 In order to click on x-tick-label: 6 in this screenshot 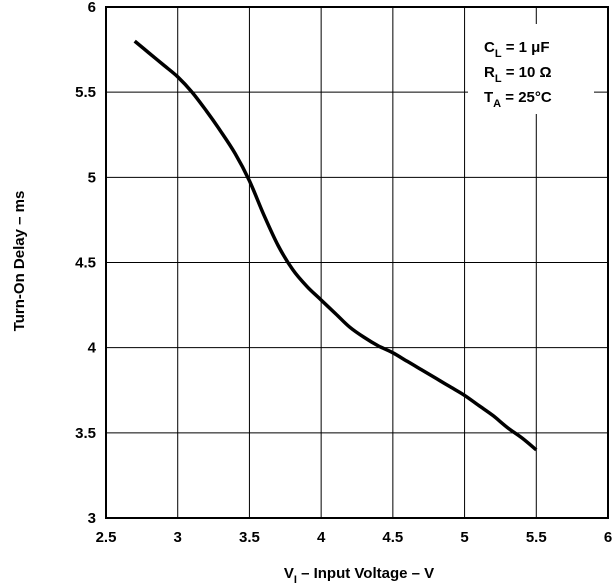, I will do `click(608, 537)`.